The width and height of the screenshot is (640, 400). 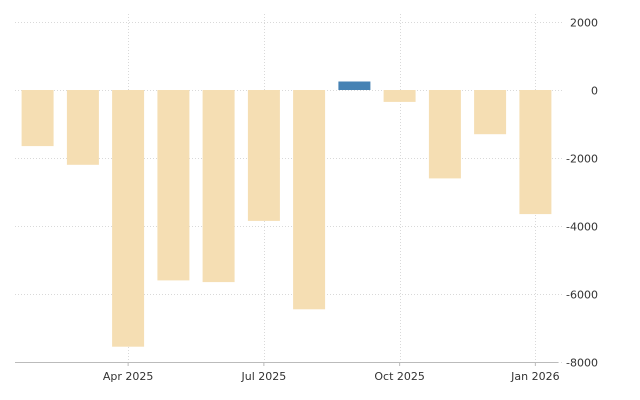 I want to click on y-tick-label: -6000, so click(x=582, y=295).